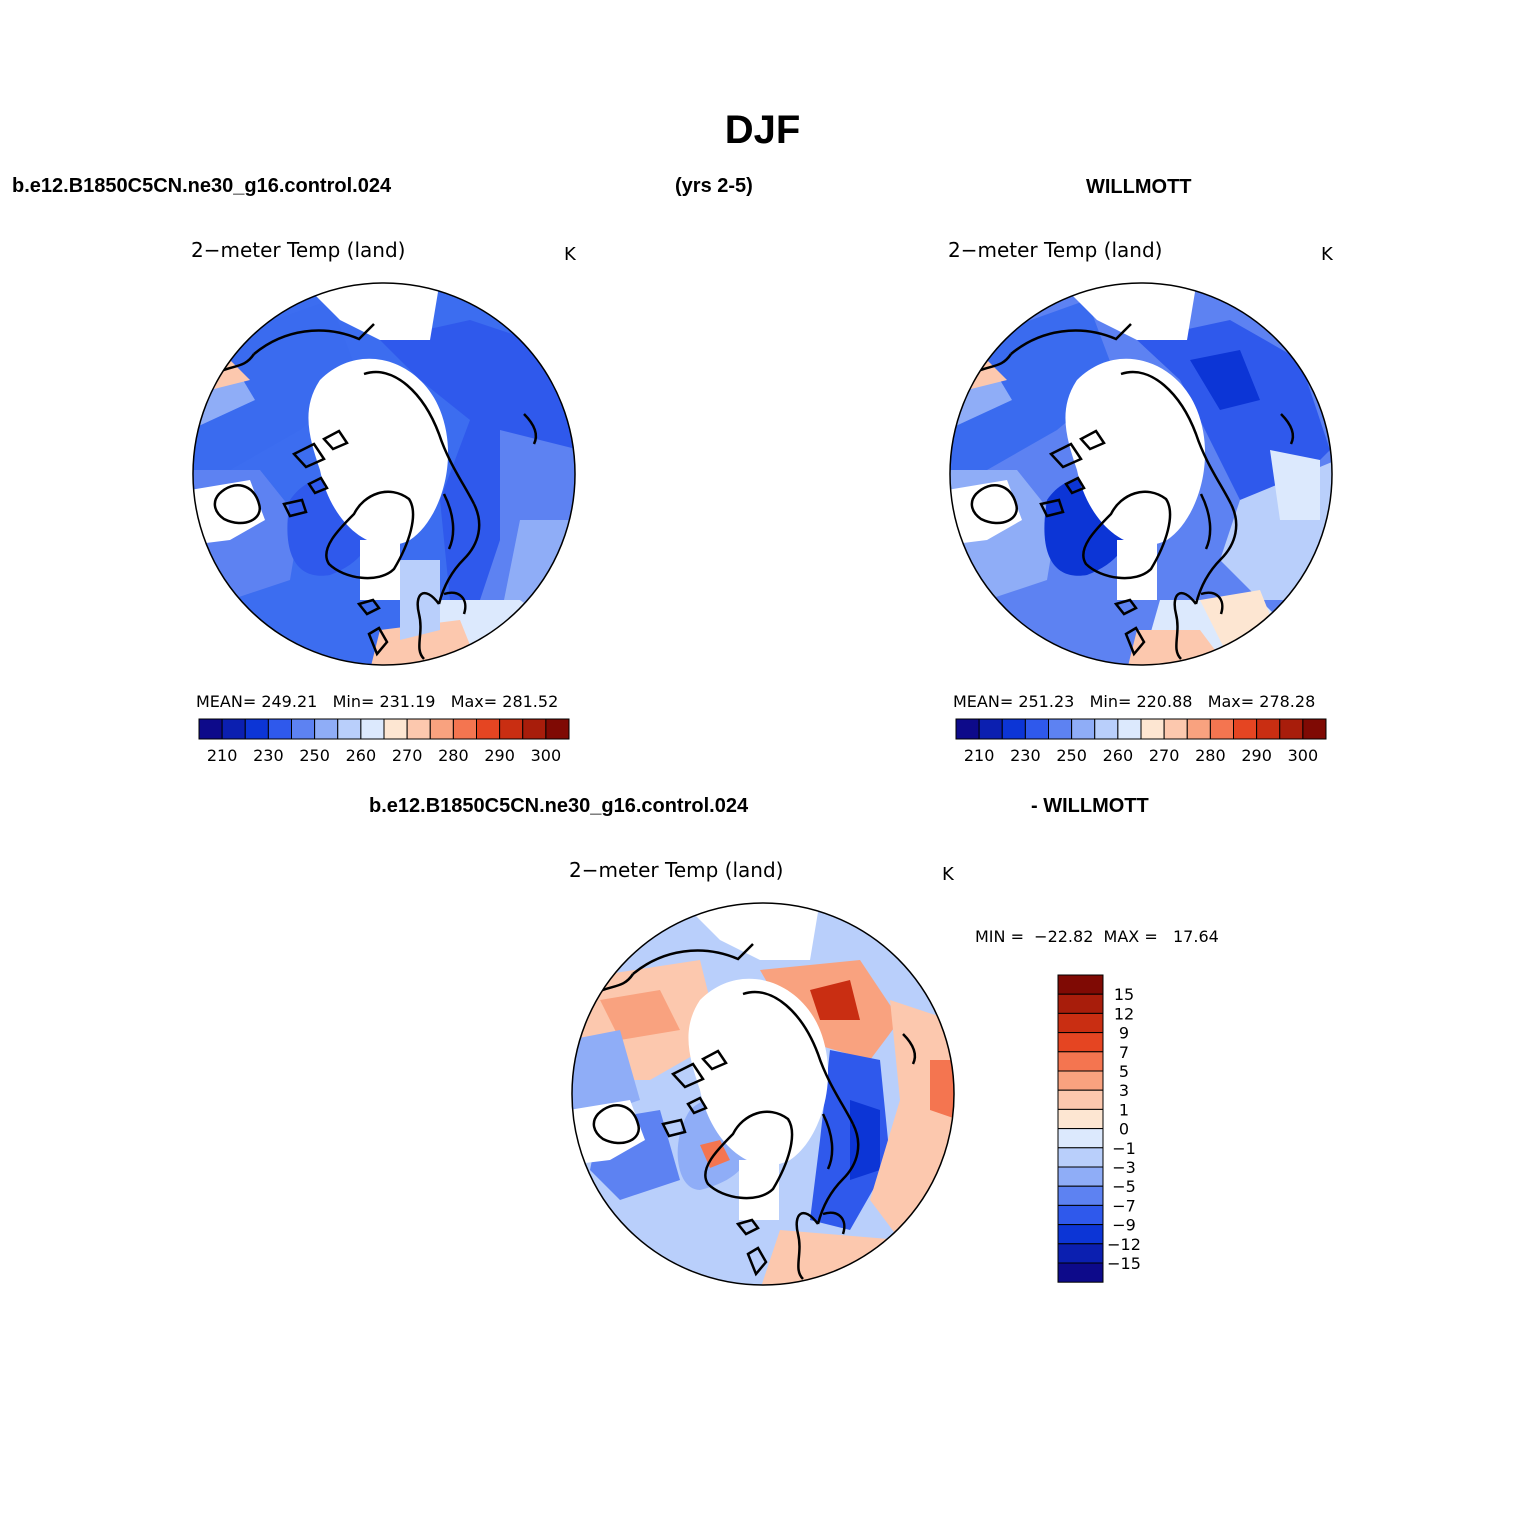  Describe the element at coordinates (361, 755) in the screenshot. I see `colorbar-model-tick-label: 260` at that location.